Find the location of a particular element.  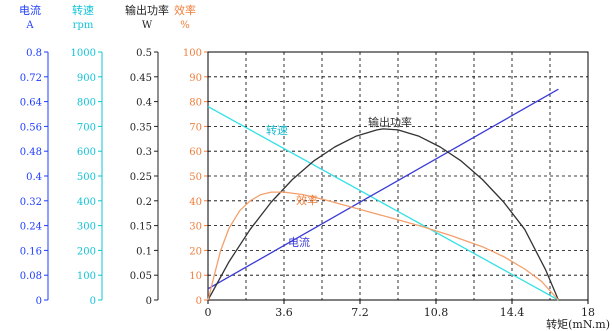

y-tick-label-efficiency: 50 is located at coordinates (195, 177).